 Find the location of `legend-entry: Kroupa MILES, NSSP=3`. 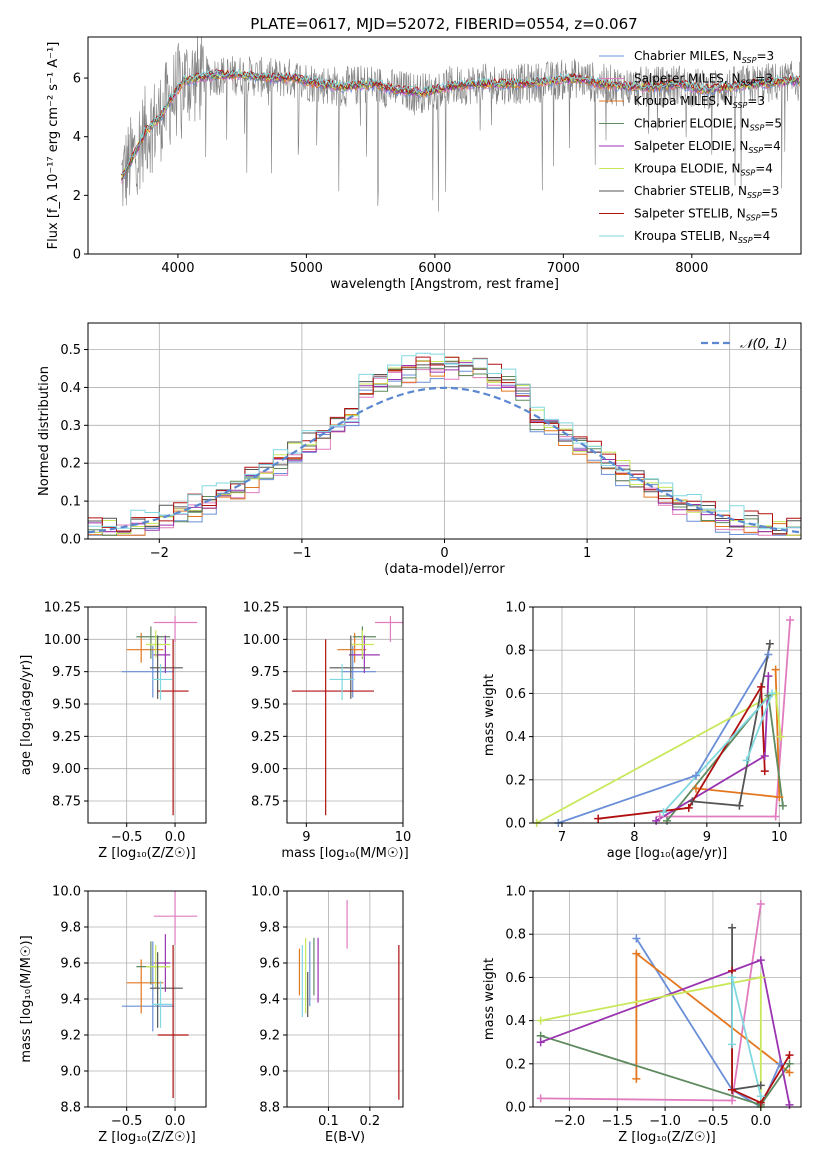

legend-entry: Kroupa MILES, NSSP=3 is located at coordinates (699, 102).